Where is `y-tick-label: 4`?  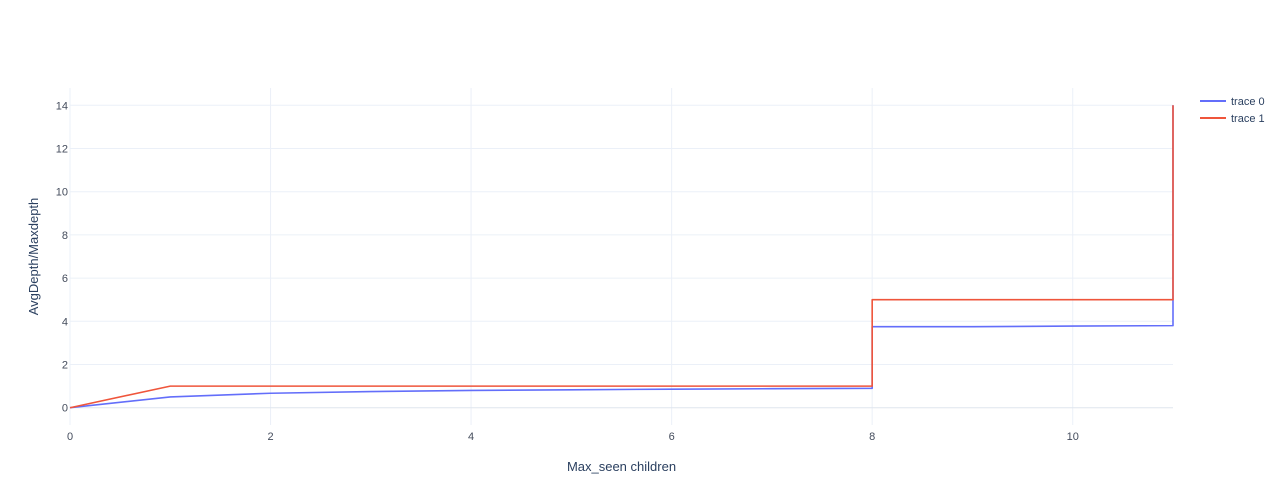 y-tick-label: 4 is located at coordinates (65, 322).